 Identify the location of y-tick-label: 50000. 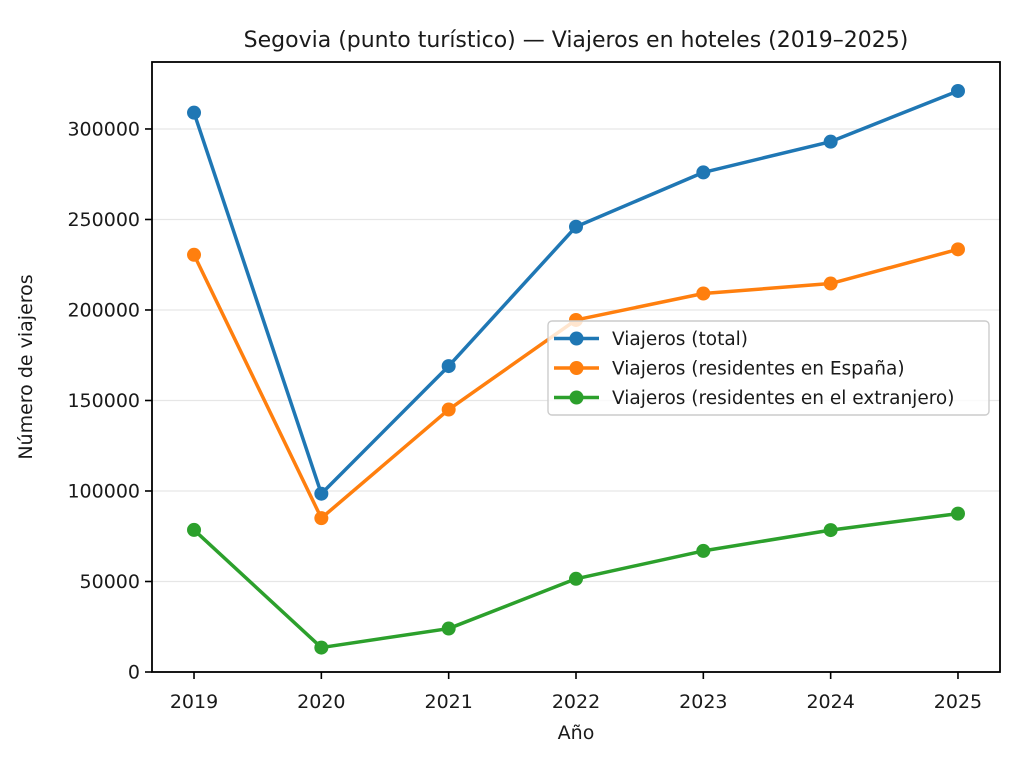
(110, 582).